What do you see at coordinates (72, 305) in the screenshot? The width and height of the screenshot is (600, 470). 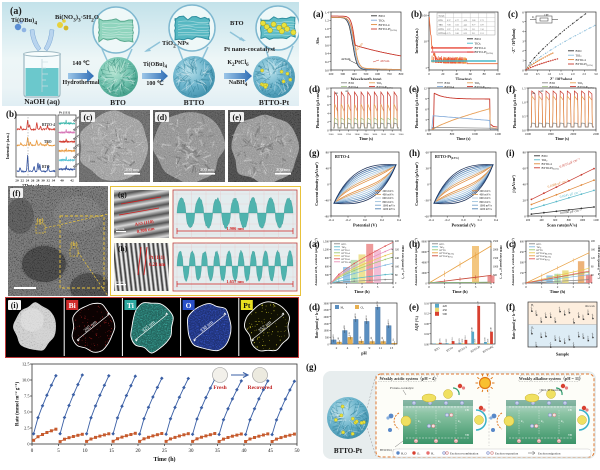 I see `svg-text: Bi` at bounding box center [72, 305].